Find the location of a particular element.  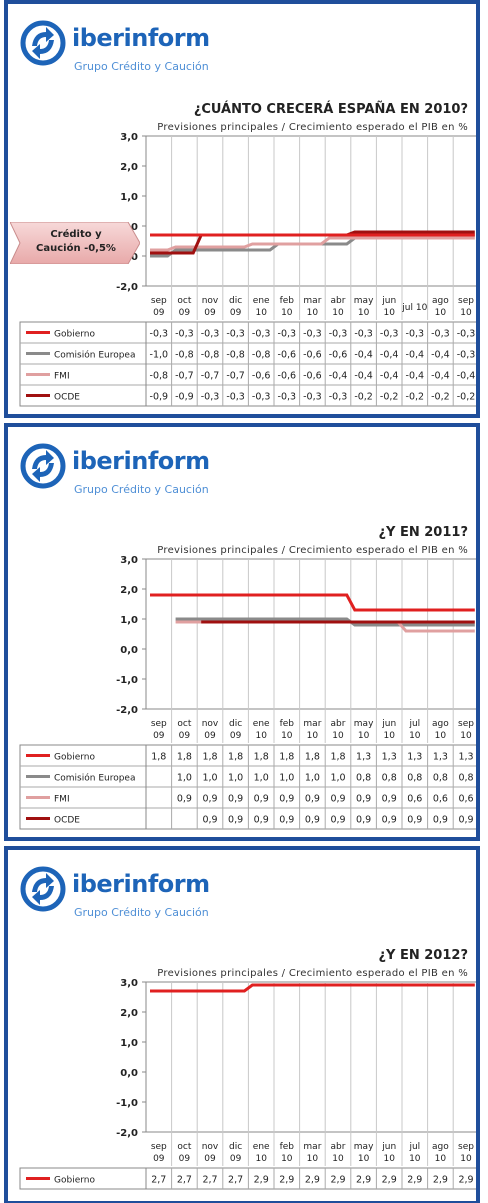

x-tick-label: dic is located at coordinates (235, 301).